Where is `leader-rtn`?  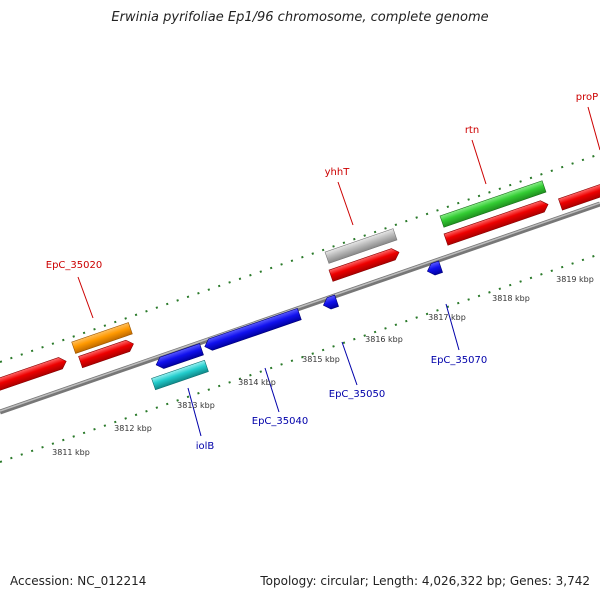 leader-rtn is located at coordinates (479, 162).